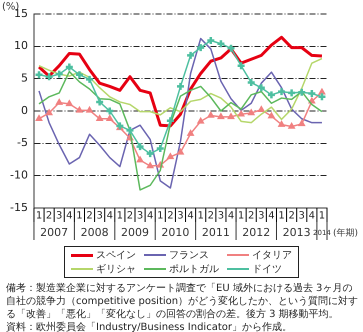 Image resolution: width=363 pixels, height=332 pixels. I want to click on text: 2012, so click(256, 232).